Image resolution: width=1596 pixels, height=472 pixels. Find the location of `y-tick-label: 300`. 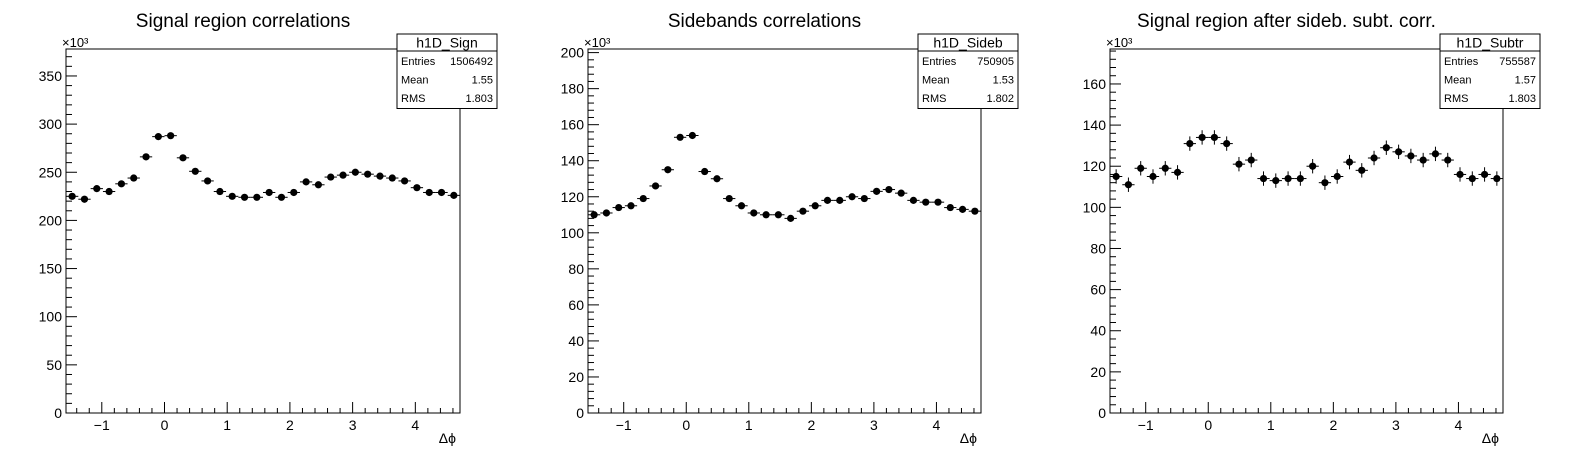

y-tick-label: 300 is located at coordinates (51, 124).